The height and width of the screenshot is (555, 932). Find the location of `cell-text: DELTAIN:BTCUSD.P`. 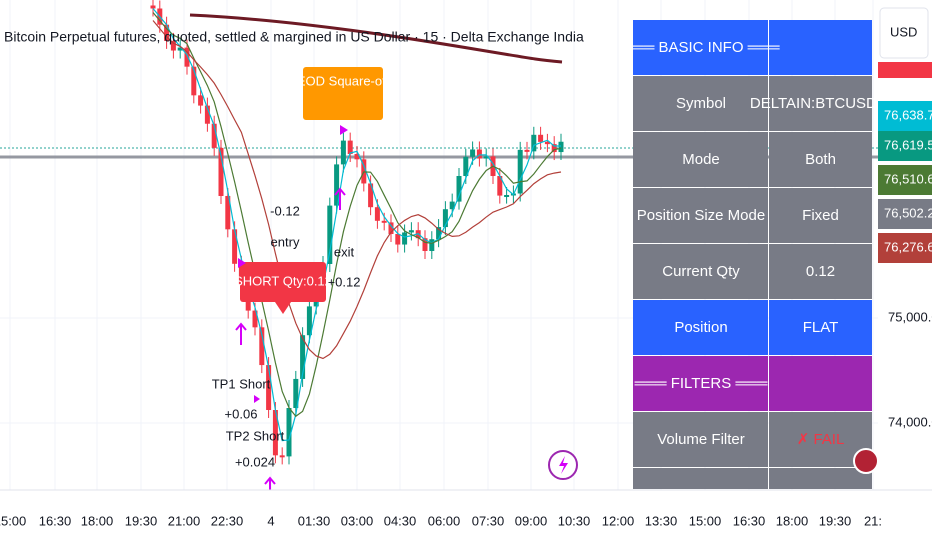

cell-text: DELTAIN:BTCUSD.P is located at coordinates (820, 103).